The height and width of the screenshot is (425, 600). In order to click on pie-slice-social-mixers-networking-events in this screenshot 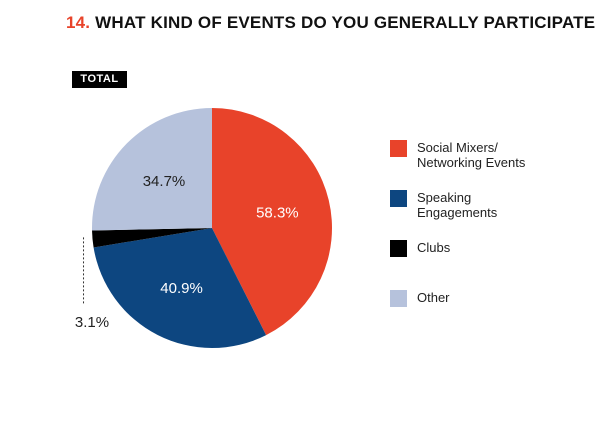, I will do `click(272, 222)`.